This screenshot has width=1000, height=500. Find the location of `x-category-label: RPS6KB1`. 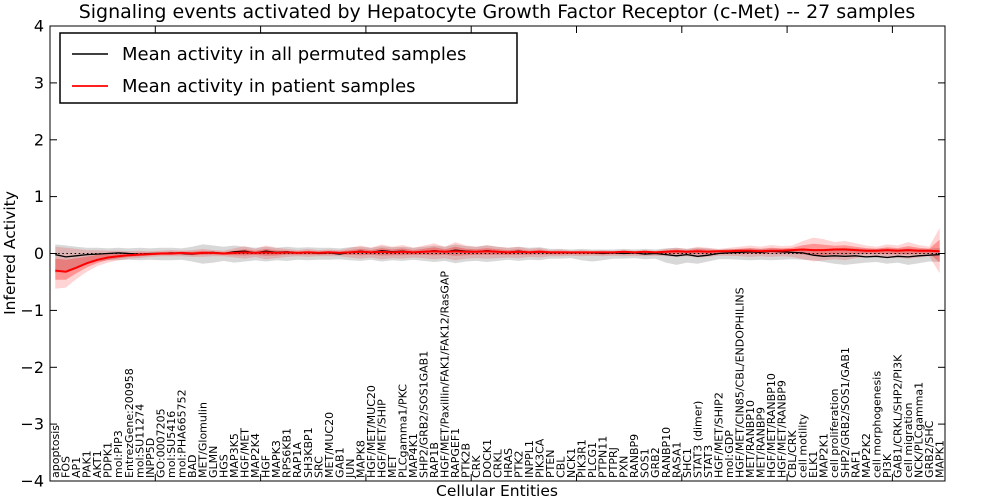

x-category-label: RPS6KB1 is located at coordinates (287, 453).